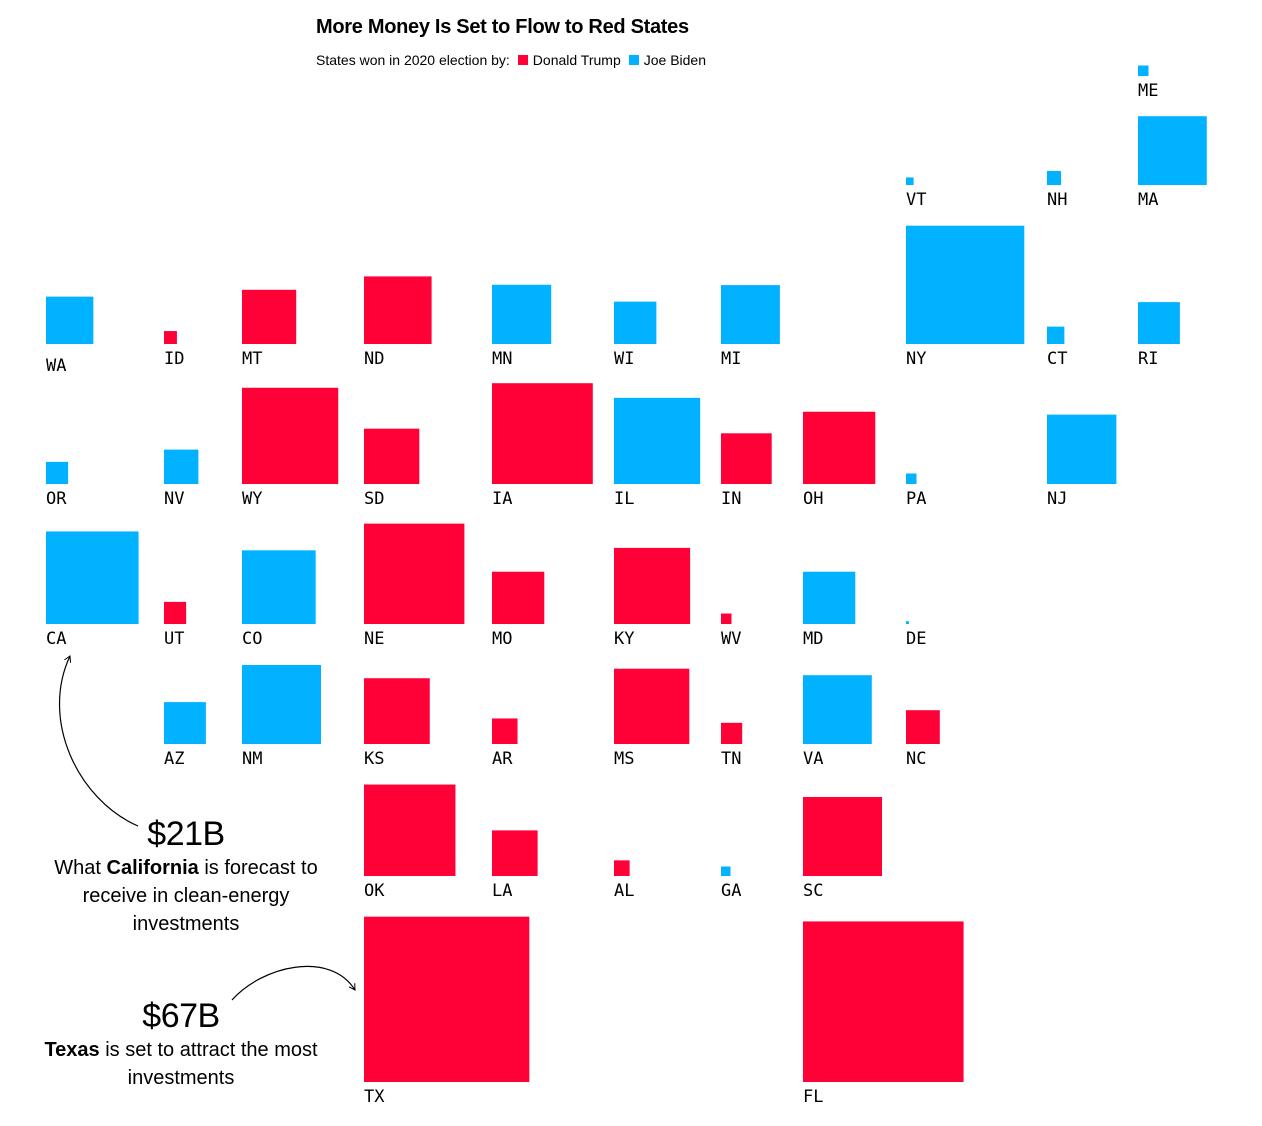 The width and height of the screenshot is (1262, 1126). What do you see at coordinates (652, 706) in the screenshot?
I see `state-square-ms` at bounding box center [652, 706].